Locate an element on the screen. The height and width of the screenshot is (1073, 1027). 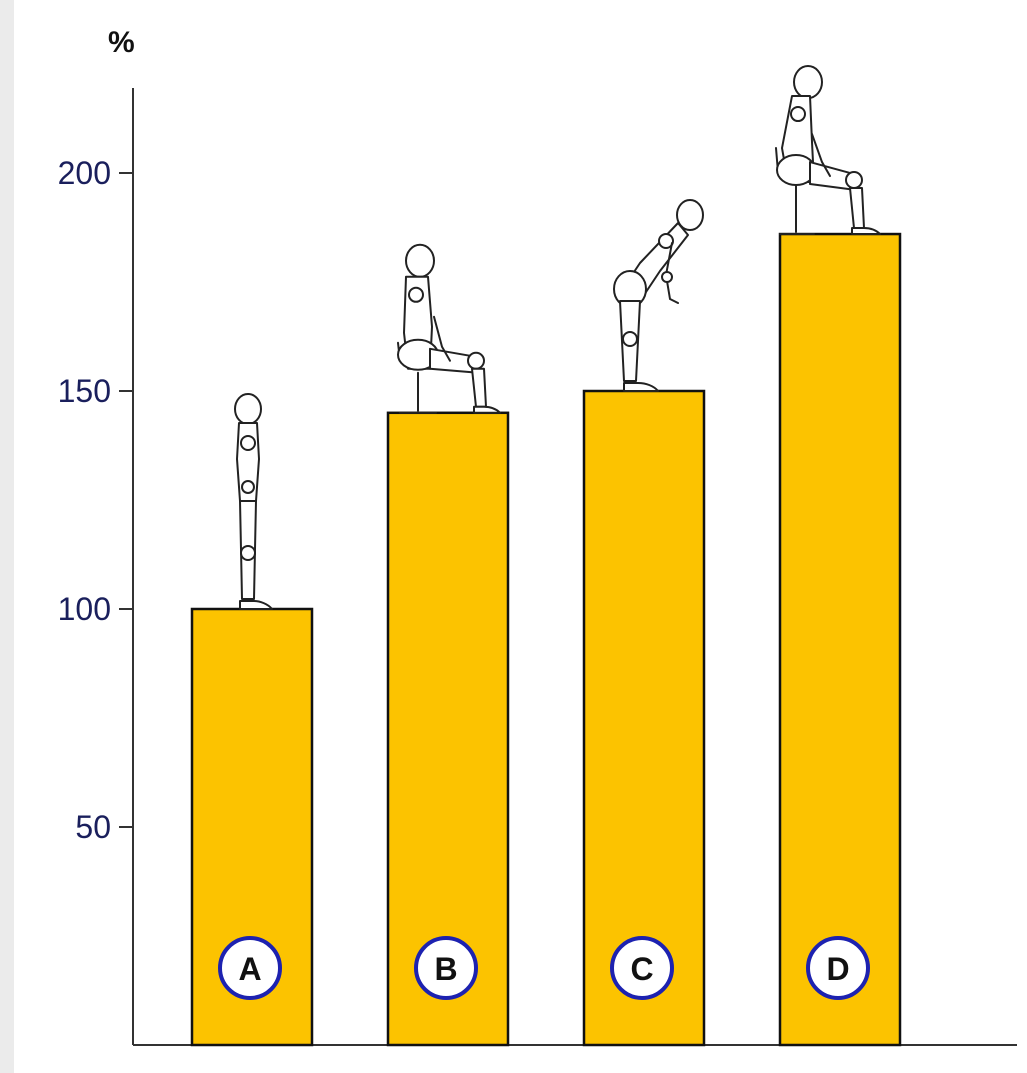
standing-figure is located at coordinates (253, 501).